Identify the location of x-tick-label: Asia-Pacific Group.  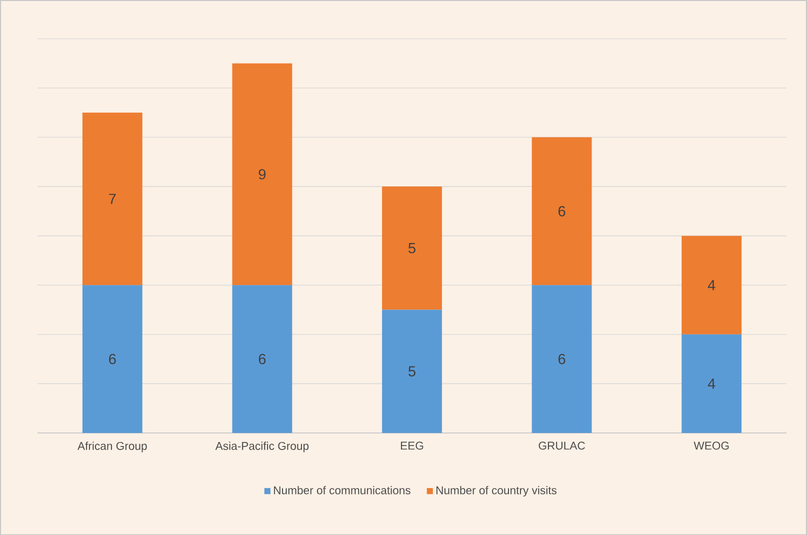
(262, 446).